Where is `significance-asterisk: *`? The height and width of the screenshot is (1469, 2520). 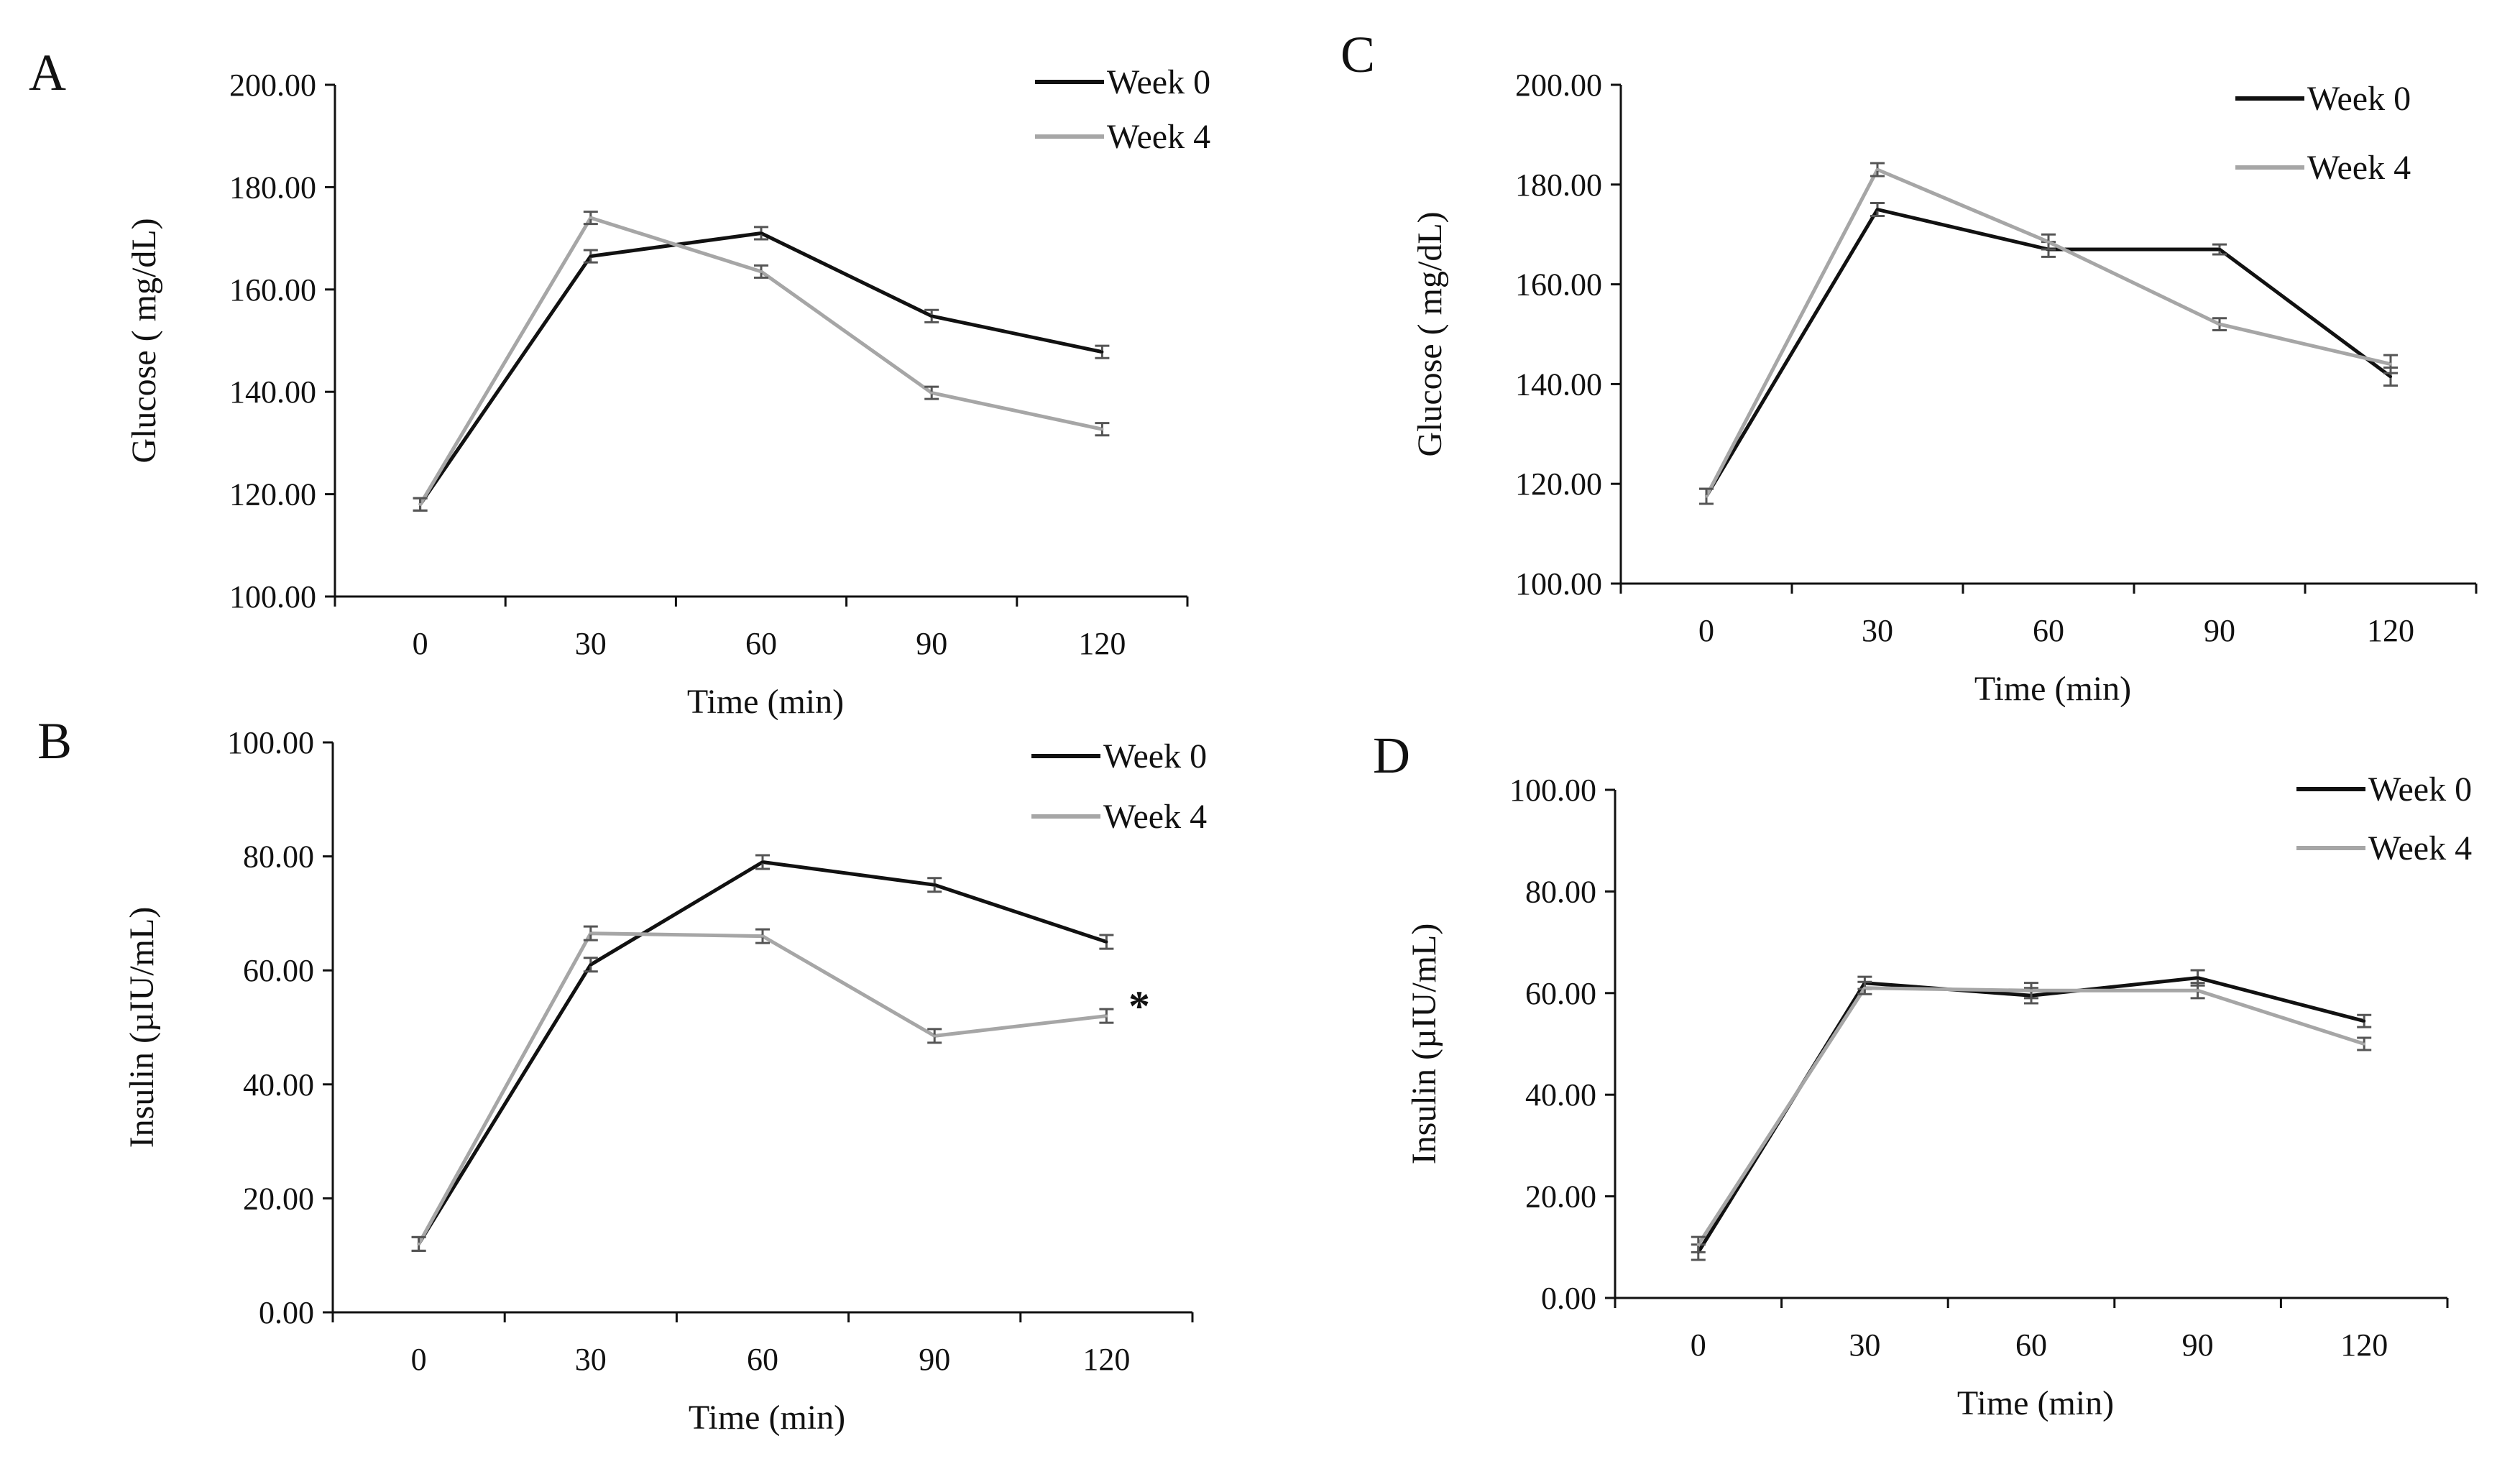 significance-asterisk: * is located at coordinates (1139, 1006).